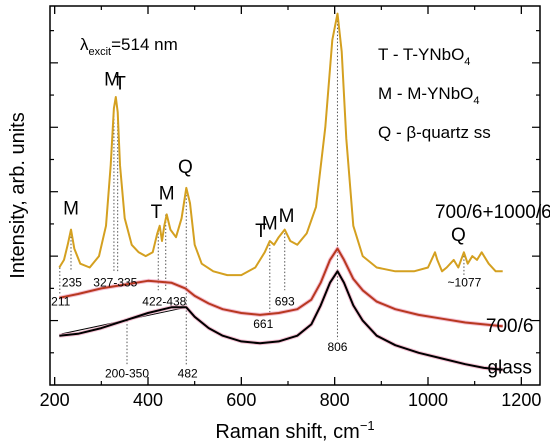 Image resolution: width=550 pixels, height=447 pixels. Describe the element at coordinates (337, 347) in the screenshot. I see `peak-value-label: 806` at that location.